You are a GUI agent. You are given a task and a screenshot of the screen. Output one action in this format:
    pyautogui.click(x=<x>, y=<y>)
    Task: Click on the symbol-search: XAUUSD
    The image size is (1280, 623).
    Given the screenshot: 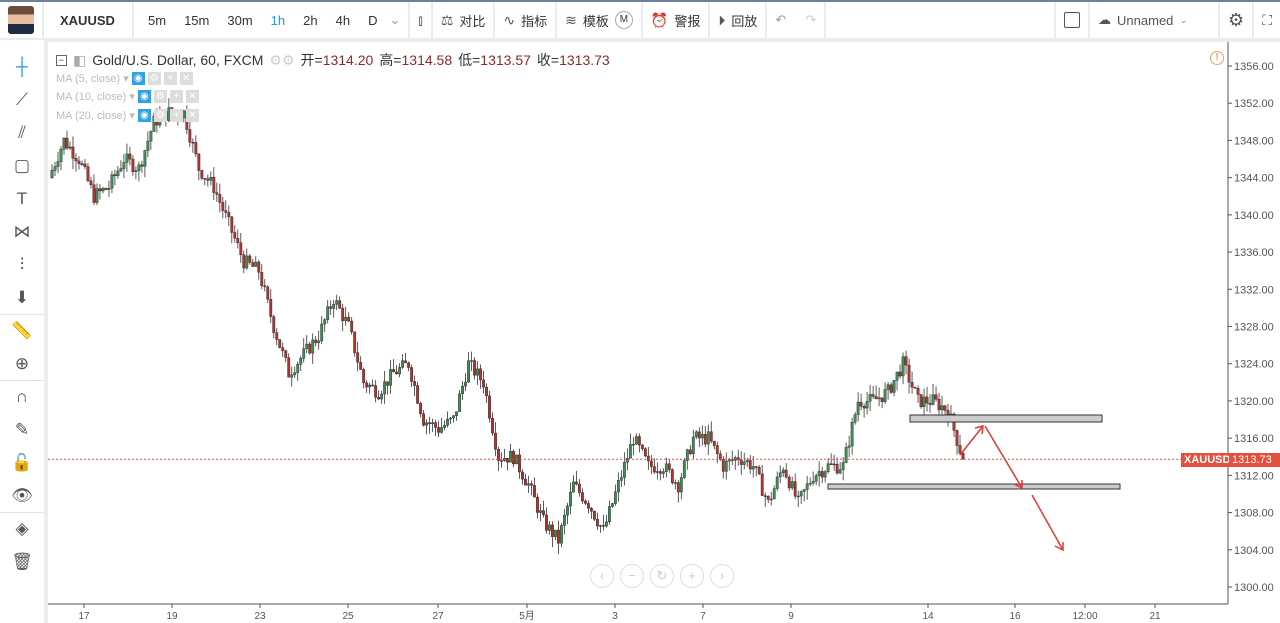 What is the action you would take?
    pyautogui.click(x=88, y=20)
    